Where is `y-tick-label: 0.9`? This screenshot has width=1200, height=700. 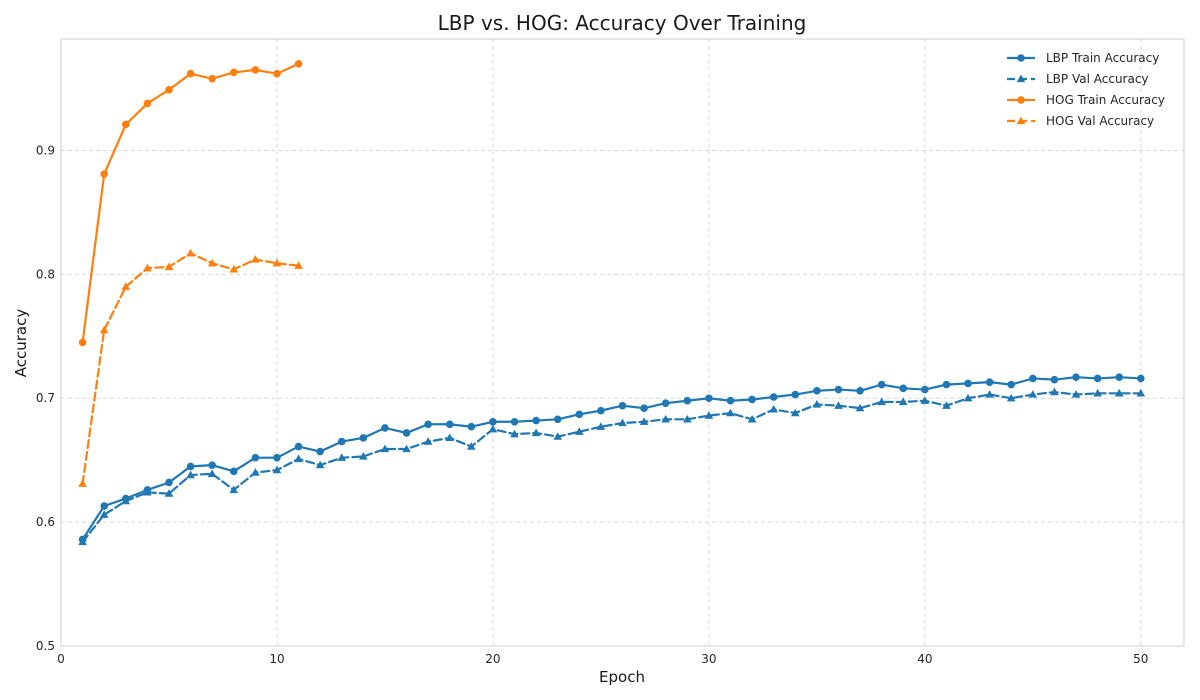
y-tick-label: 0.9 is located at coordinates (45, 150).